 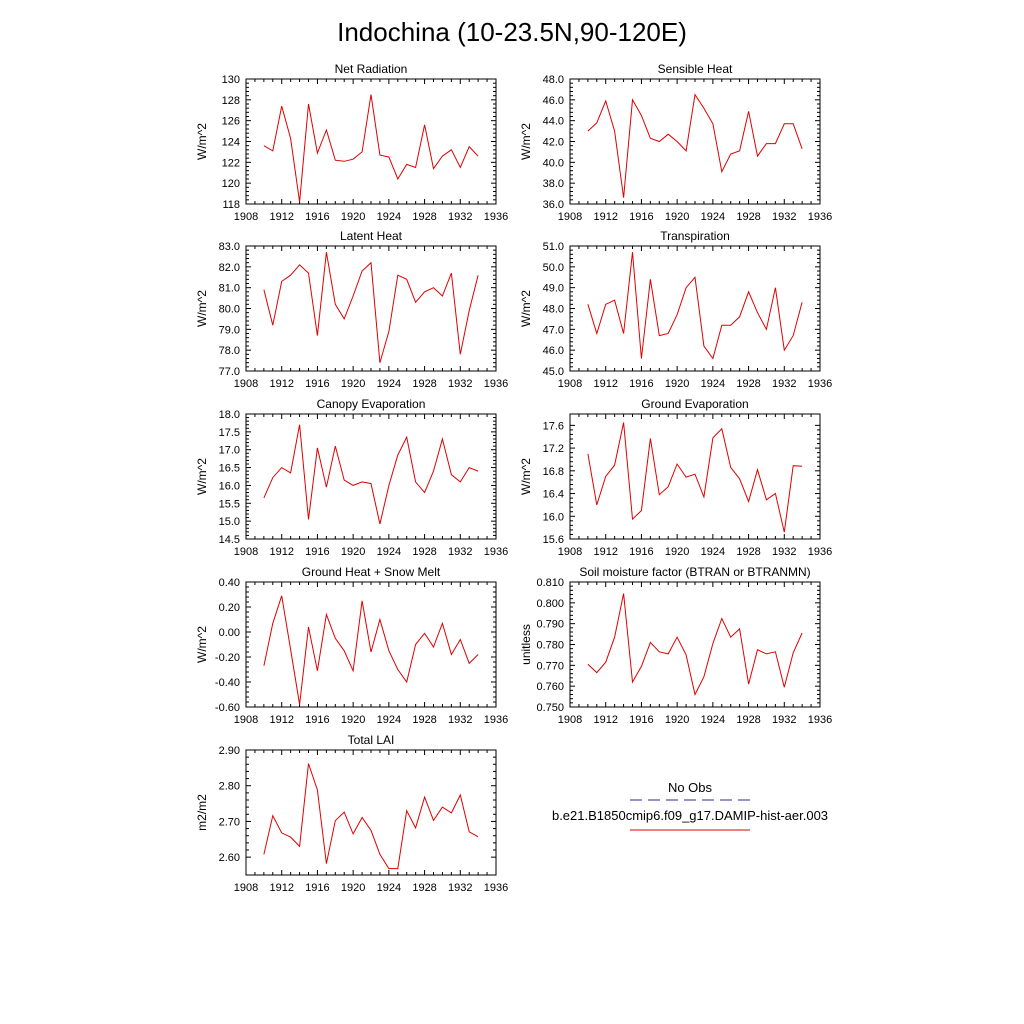 What do you see at coordinates (231, 122) in the screenshot?
I see `y-tick-label: 126` at bounding box center [231, 122].